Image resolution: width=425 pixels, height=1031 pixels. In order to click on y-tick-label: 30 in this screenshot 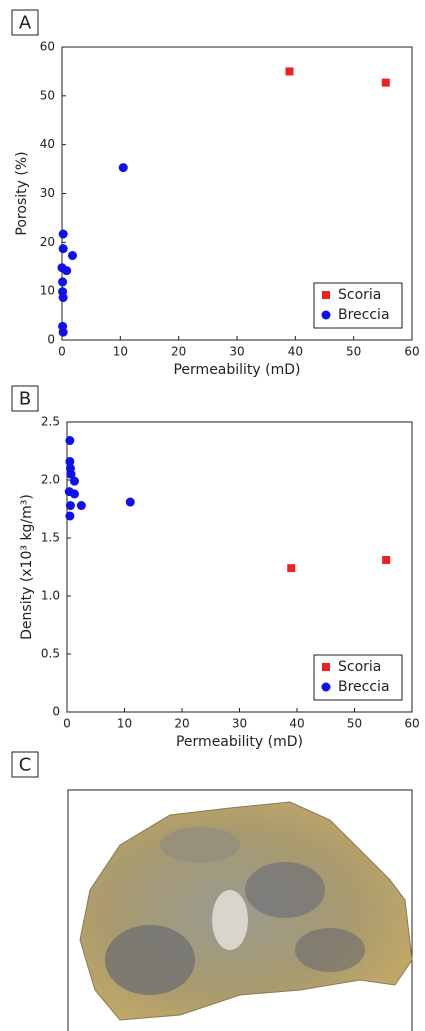, I will do `click(47, 193)`.